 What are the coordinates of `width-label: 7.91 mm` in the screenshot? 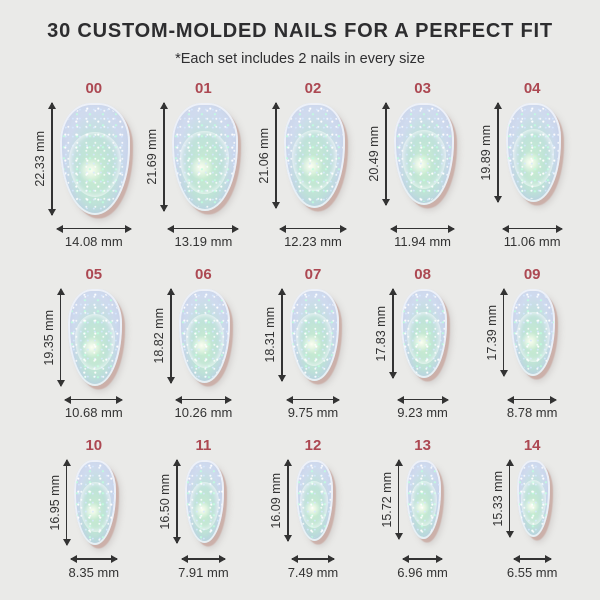 It's located at (203, 572).